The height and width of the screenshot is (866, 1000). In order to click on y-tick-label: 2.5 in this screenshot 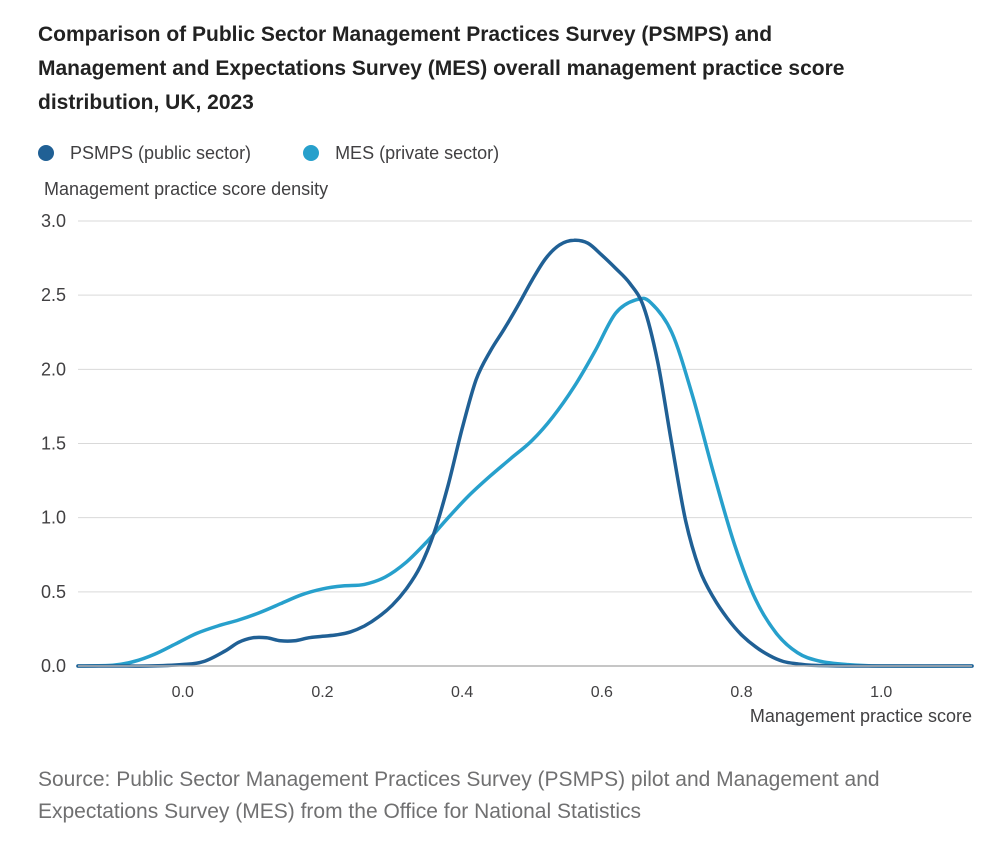, I will do `click(53, 295)`.